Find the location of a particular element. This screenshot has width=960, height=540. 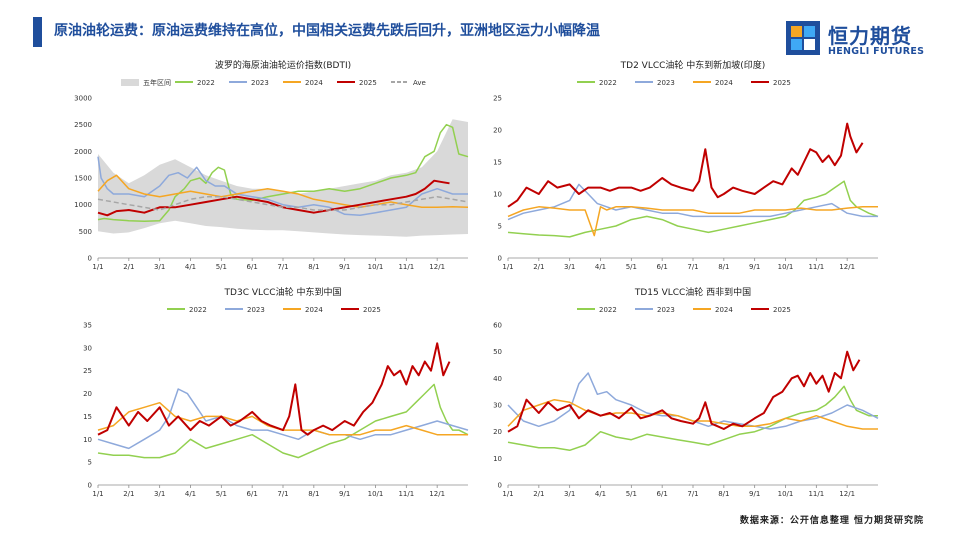

company-logo: 恒力期货 HENGLI FUTURES is located at coordinates (861, 40).